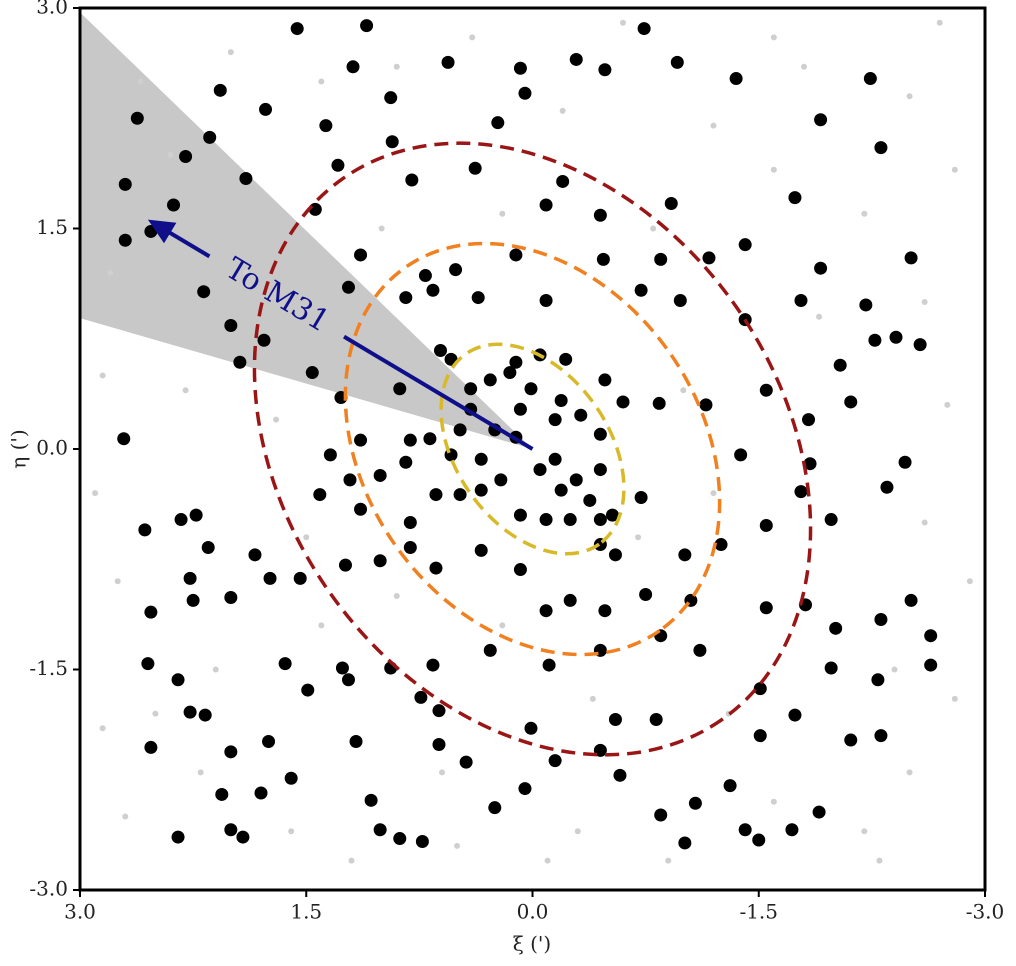 This screenshot has height=966, width=1016. What do you see at coordinates (438, 392) in the screenshot?
I see `arrow-shaft` at bounding box center [438, 392].